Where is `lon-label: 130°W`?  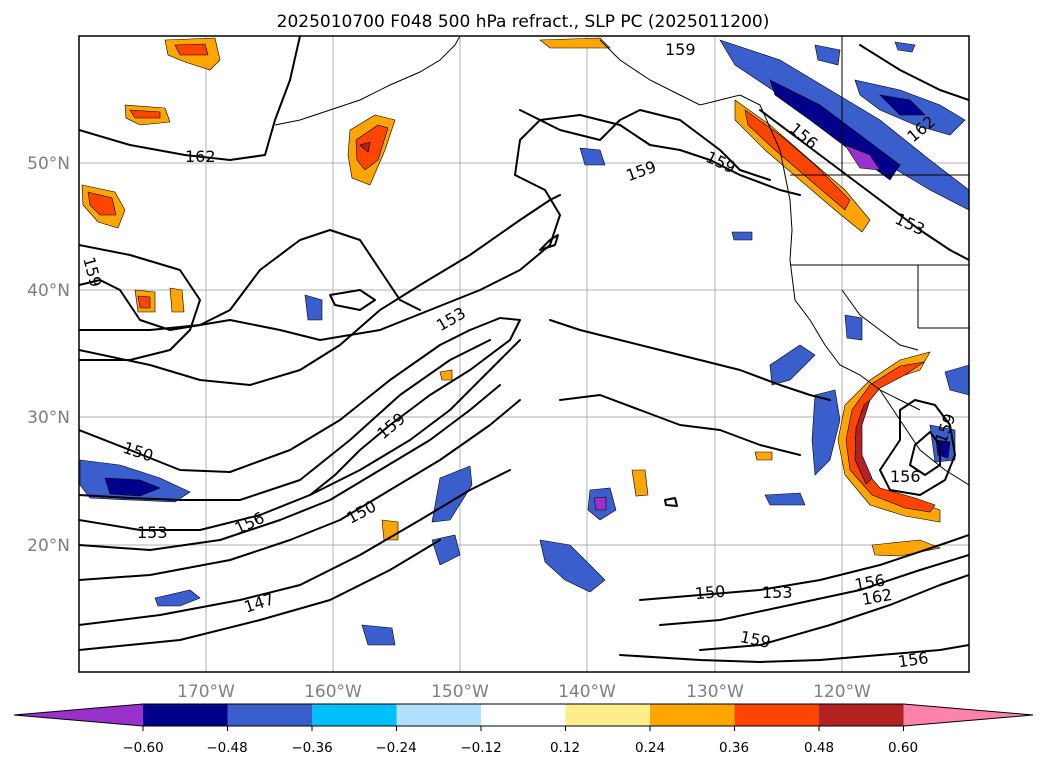
lon-label: 130°W is located at coordinates (715, 692).